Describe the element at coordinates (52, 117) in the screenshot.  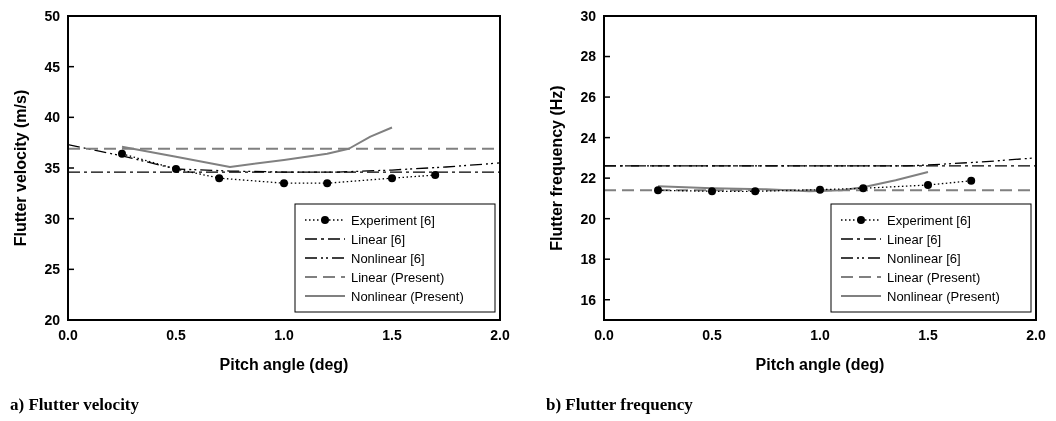
I see `y-tick-label: 40` at that location.